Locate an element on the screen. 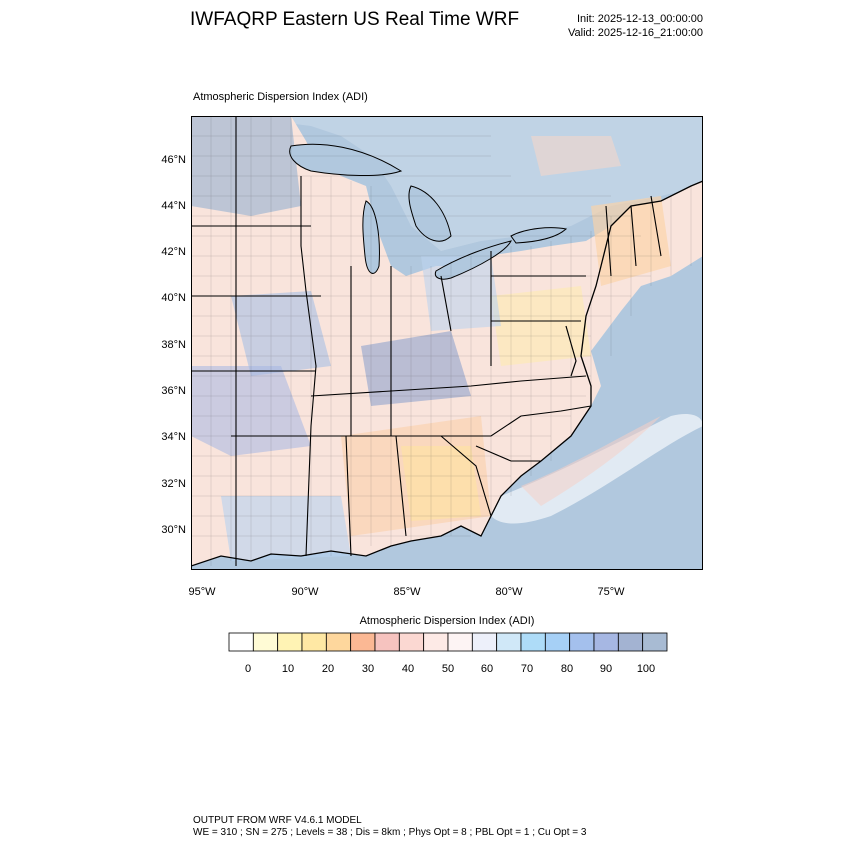 Image resolution: width=850 pixels, height=850 pixels. lat-label-38: 38°N is located at coordinates (173, 345).